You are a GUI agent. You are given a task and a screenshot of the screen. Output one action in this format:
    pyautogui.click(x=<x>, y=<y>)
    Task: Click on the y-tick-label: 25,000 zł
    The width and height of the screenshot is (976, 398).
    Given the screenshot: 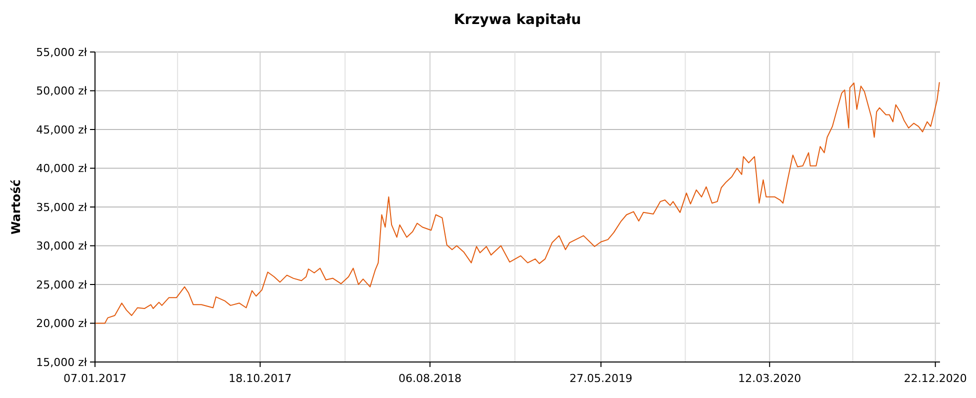 What is the action you would take?
    pyautogui.click(x=62, y=285)
    